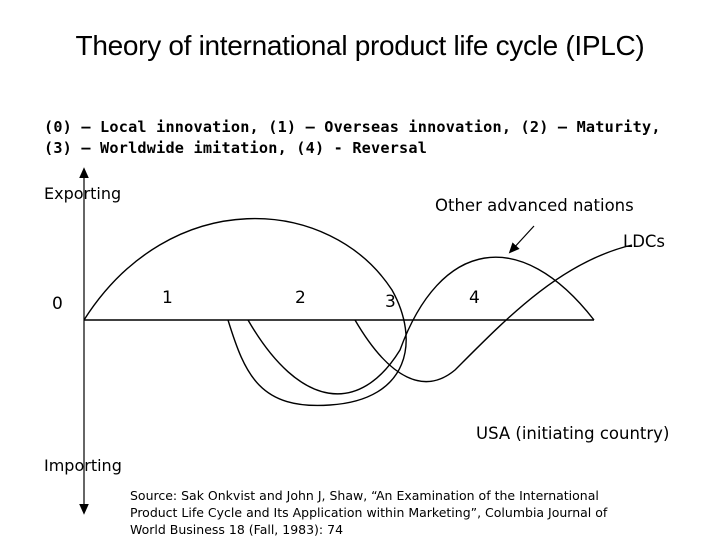  What do you see at coordinates (83, 465) in the screenshot?
I see `importing-label: Importing` at bounding box center [83, 465].